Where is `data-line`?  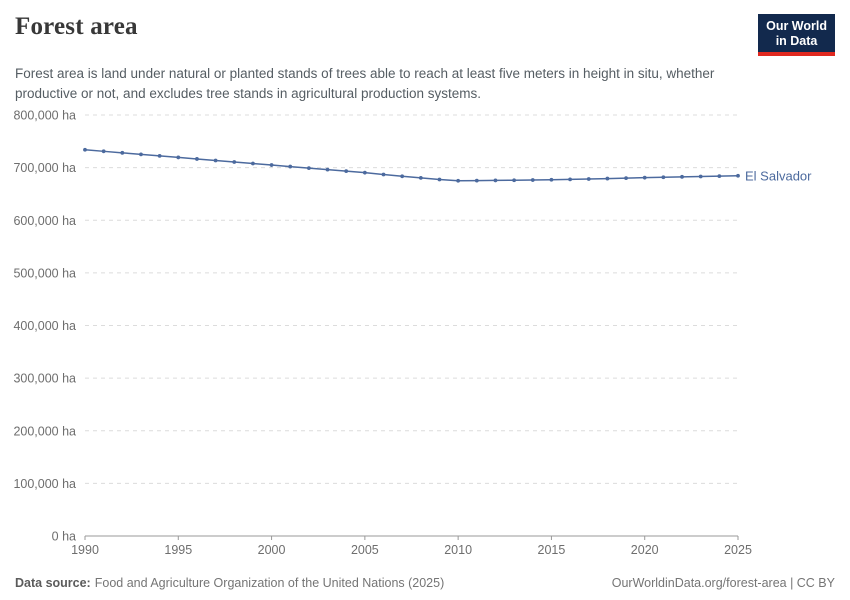
data-line is located at coordinates (411, 165).